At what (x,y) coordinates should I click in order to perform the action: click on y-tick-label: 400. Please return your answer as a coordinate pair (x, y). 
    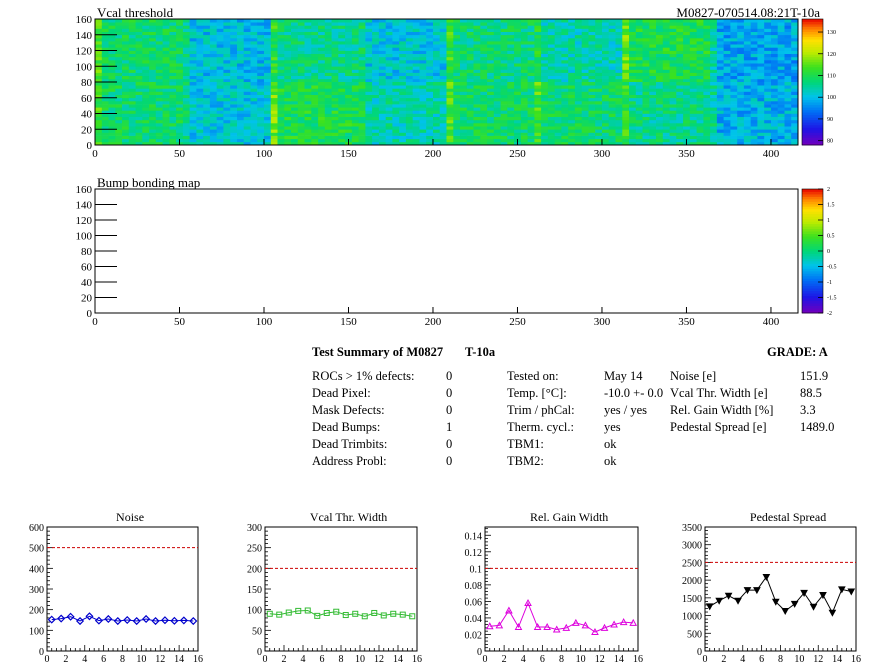
    Looking at the image, I should click on (36, 569).